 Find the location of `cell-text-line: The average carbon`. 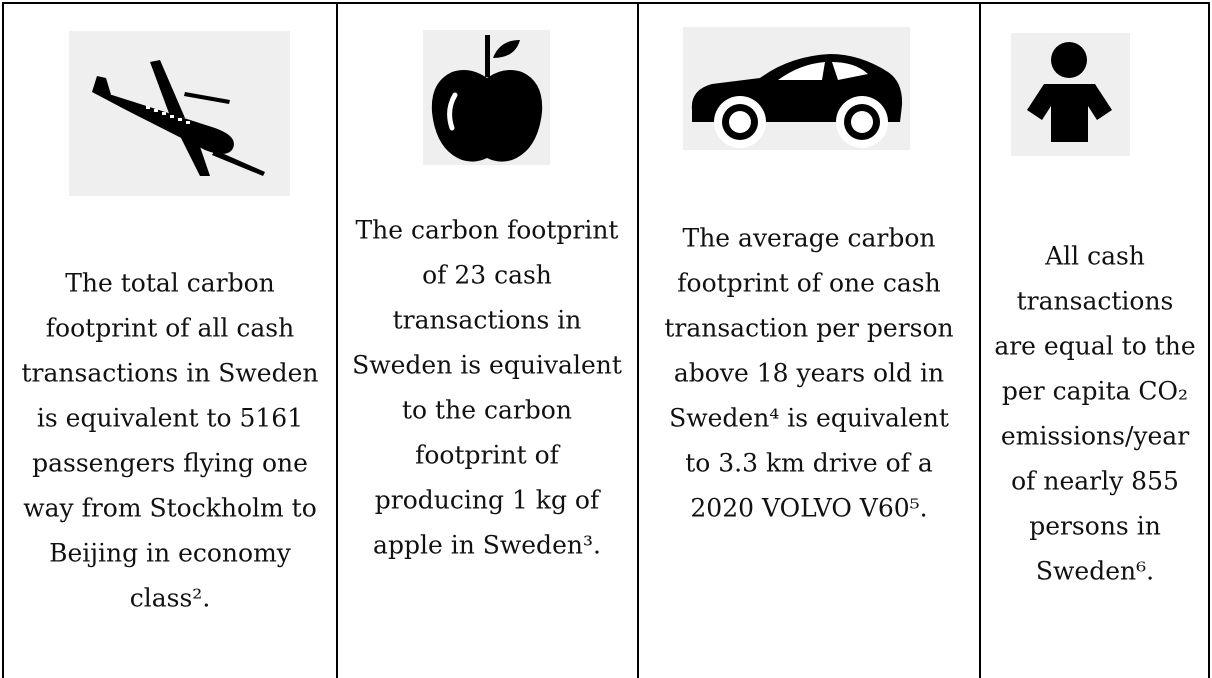

cell-text-line: The average carbon is located at coordinates (809, 238).